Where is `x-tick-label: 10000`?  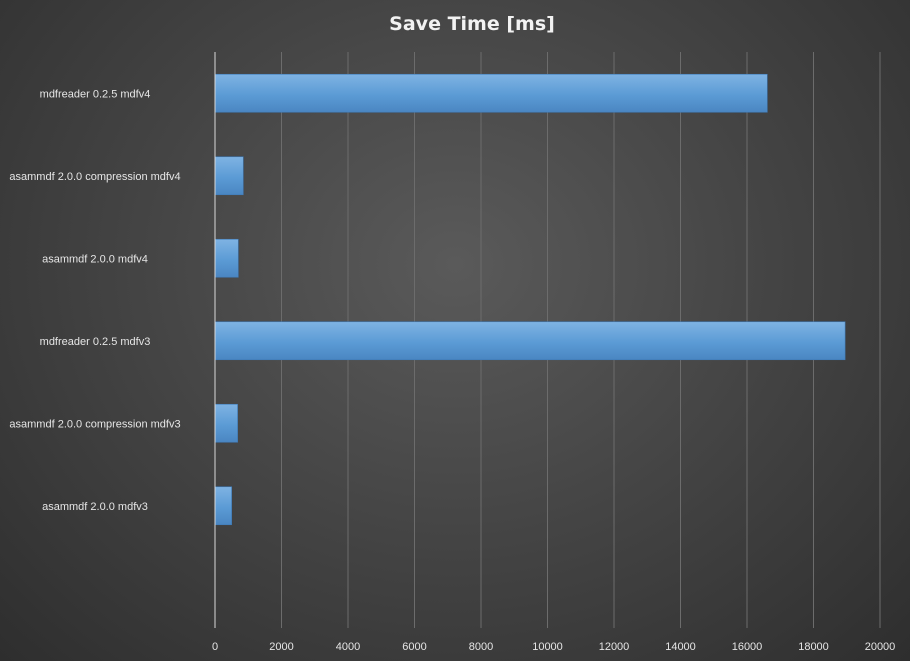
x-tick-label: 10000 is located at coordinates (547, 647).